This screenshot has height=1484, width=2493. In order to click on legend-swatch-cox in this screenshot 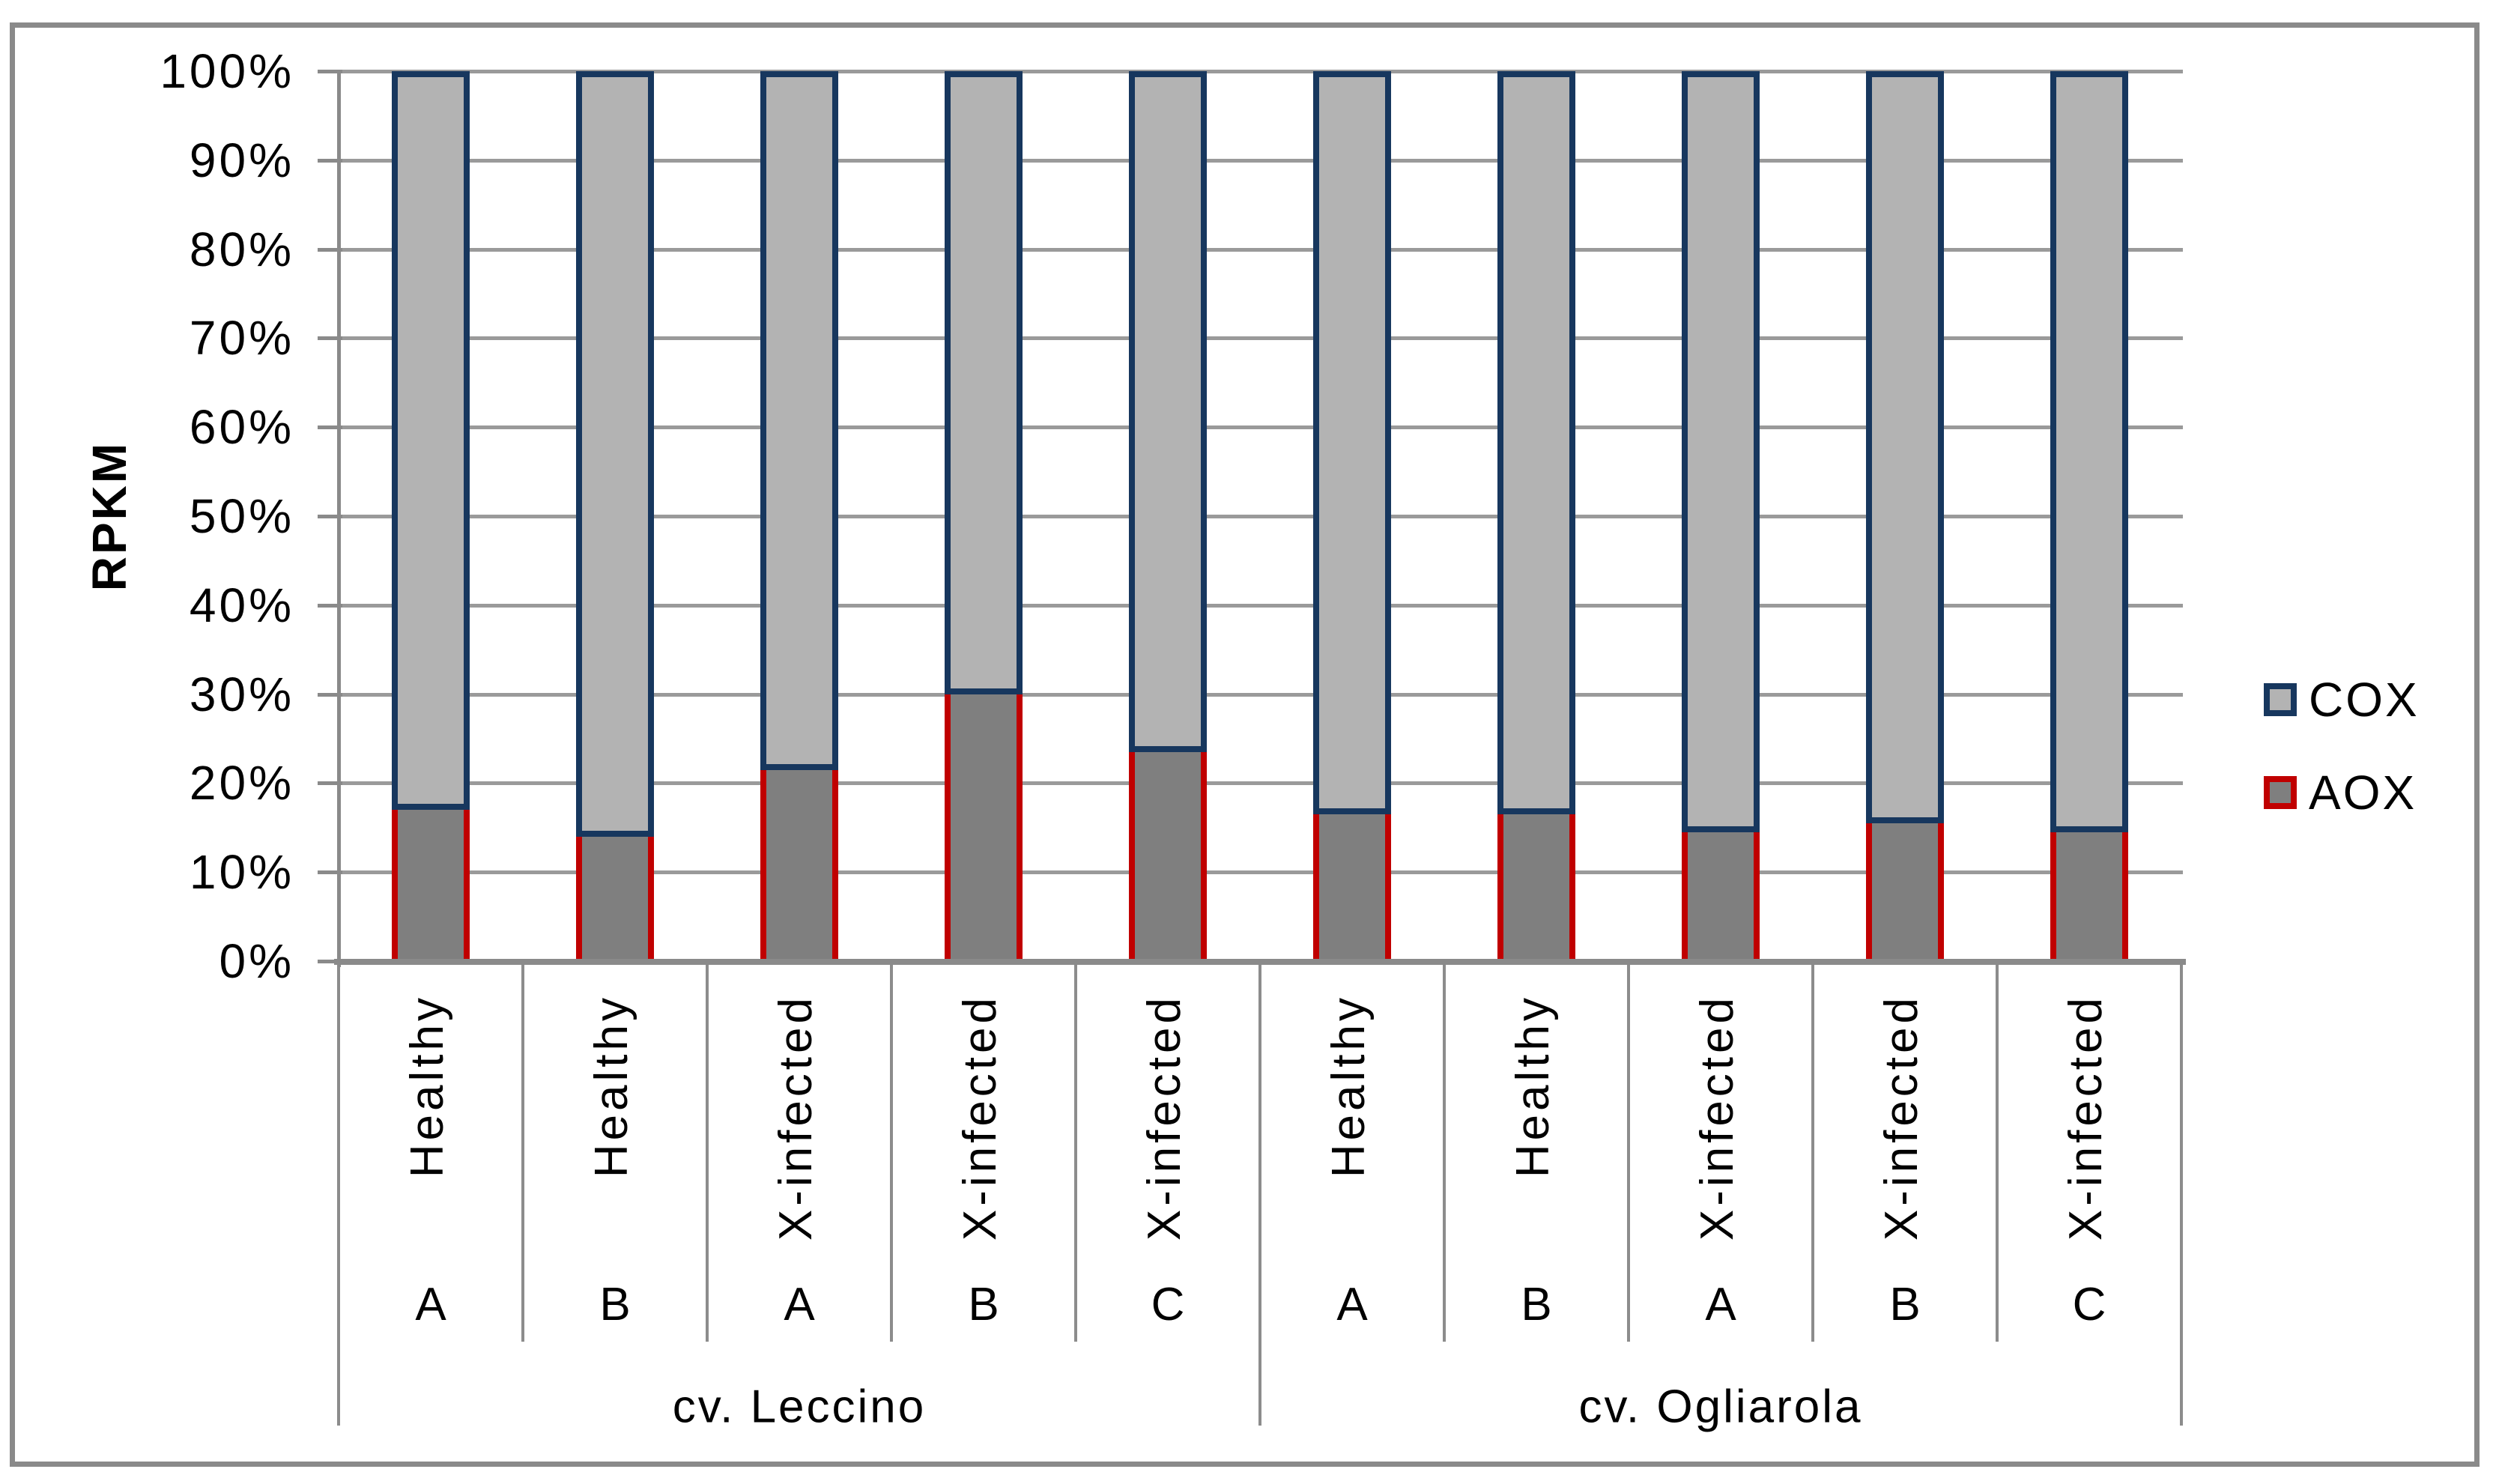, I will do `click(2280, 700)`.